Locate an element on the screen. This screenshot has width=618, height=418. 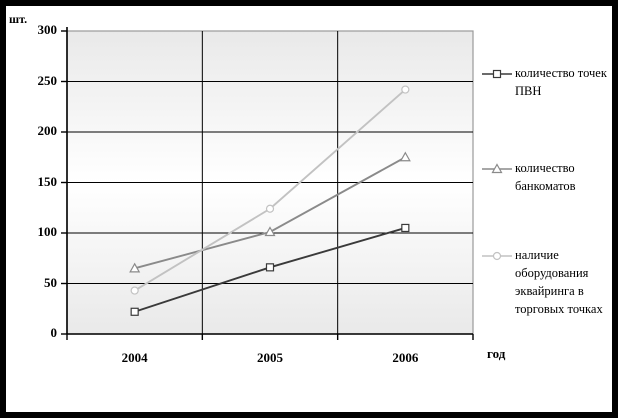
y-tick-label: 150 is located at coordinates (47, 181).